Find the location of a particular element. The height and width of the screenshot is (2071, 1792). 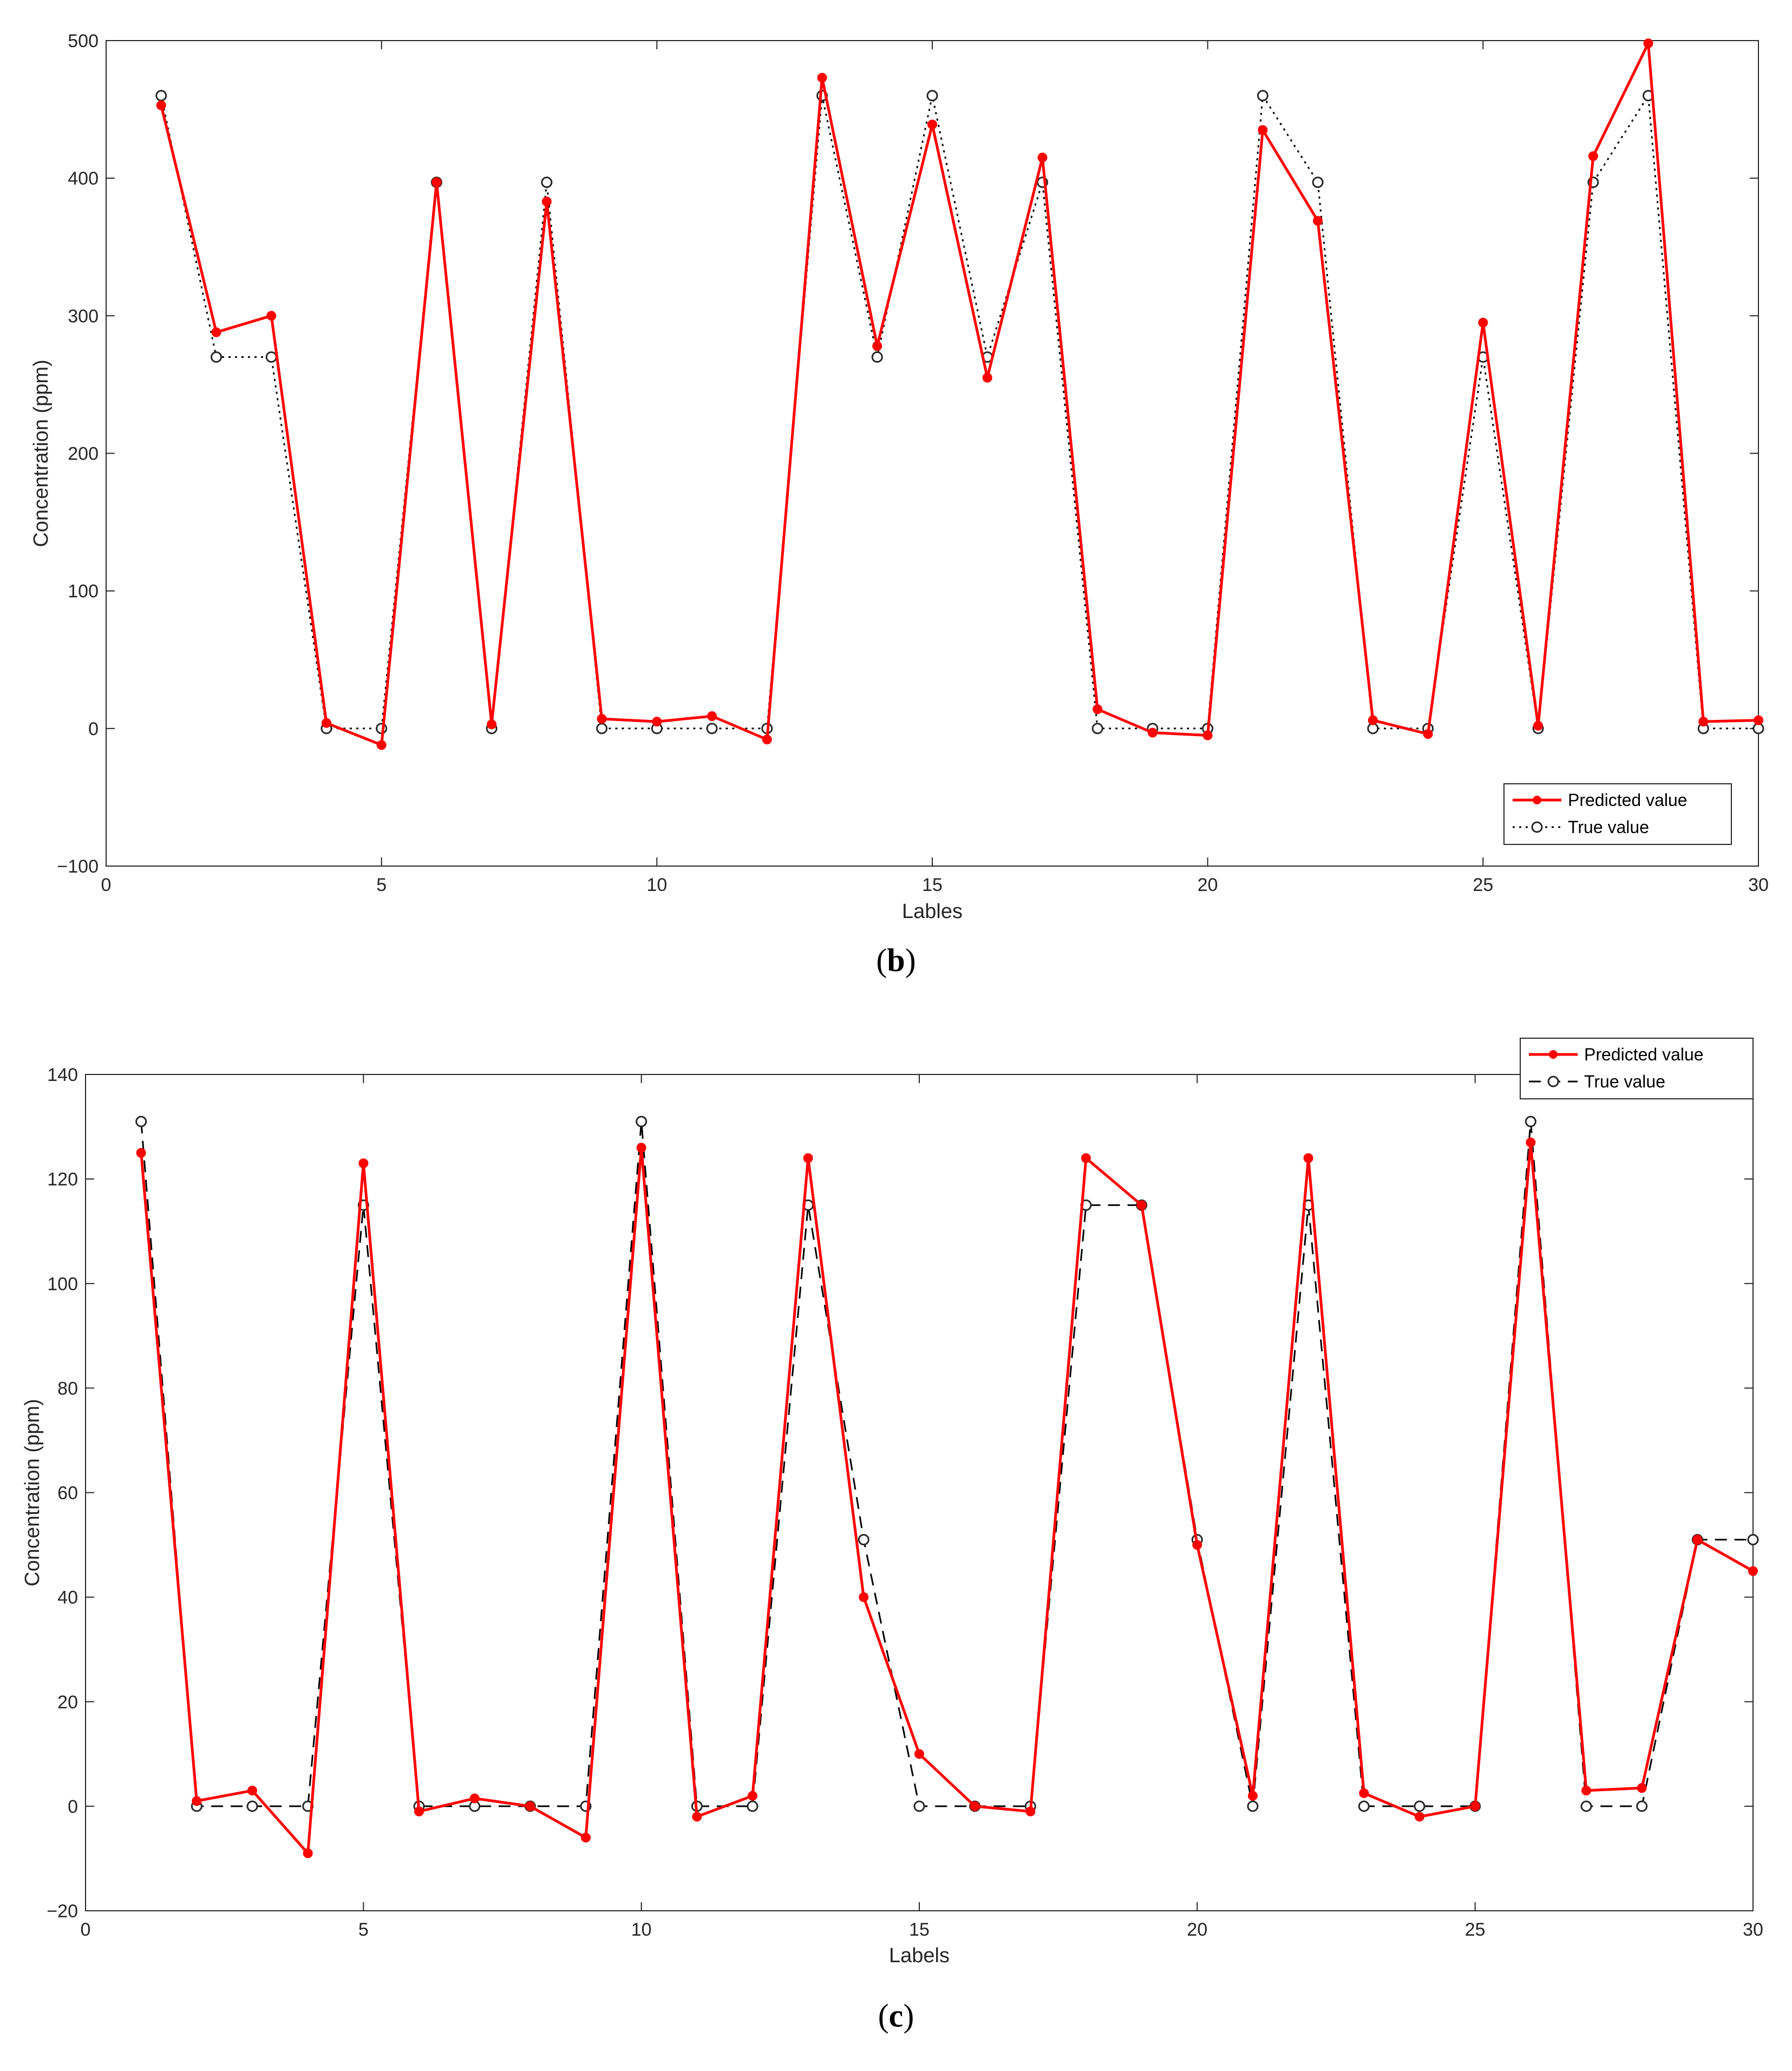

x-axis-label: Labels is located at coordinates (919, 1956).